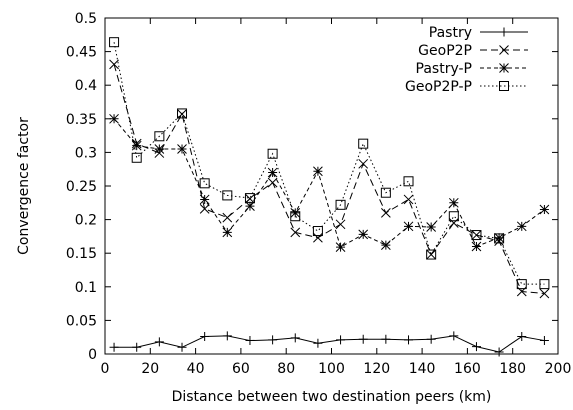 The image size is (573, 410). Describe the element at coordinates (150, 369) in the screenshot. I see `x-tick-label: 20` at that location.